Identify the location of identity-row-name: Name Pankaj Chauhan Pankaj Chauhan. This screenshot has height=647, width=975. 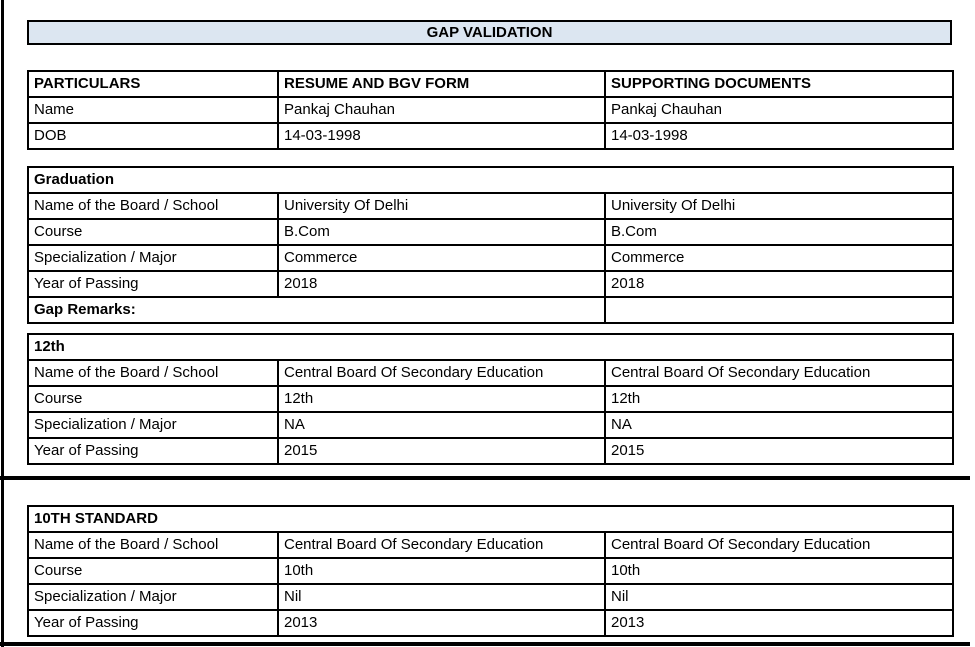
(490, 110).